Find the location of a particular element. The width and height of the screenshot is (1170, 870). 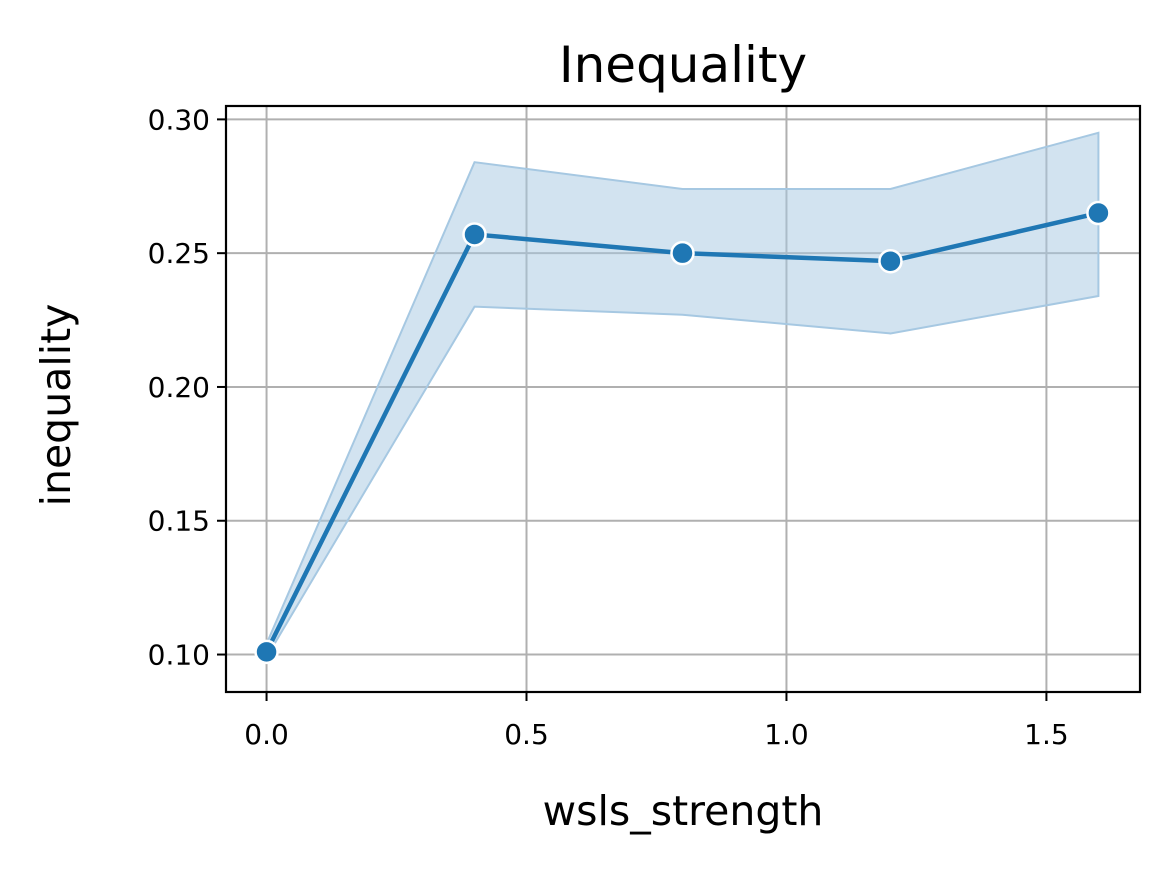

x-tick-label: 0.5 is located at coordinates (526, 734).